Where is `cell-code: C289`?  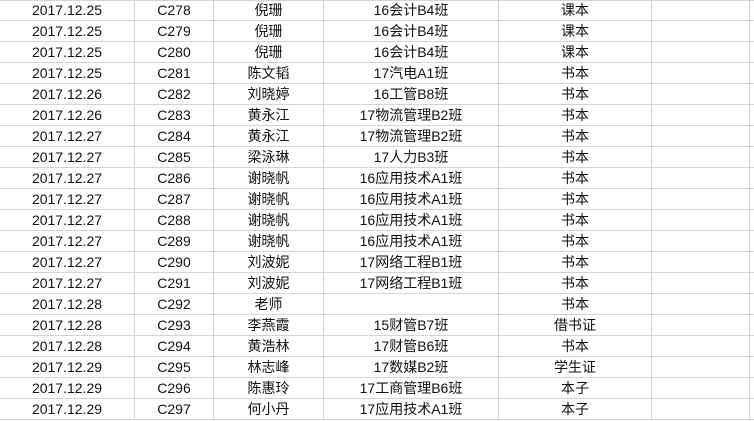
cell-code: C289 is located at coordinates (174, 241).